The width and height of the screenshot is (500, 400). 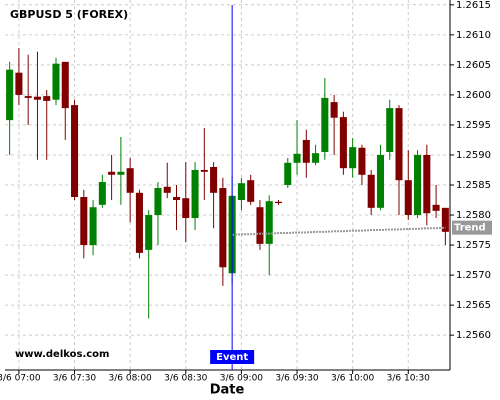 I want to click on x-tick-label: 3/6 09:00, so click(x=242, y=379).